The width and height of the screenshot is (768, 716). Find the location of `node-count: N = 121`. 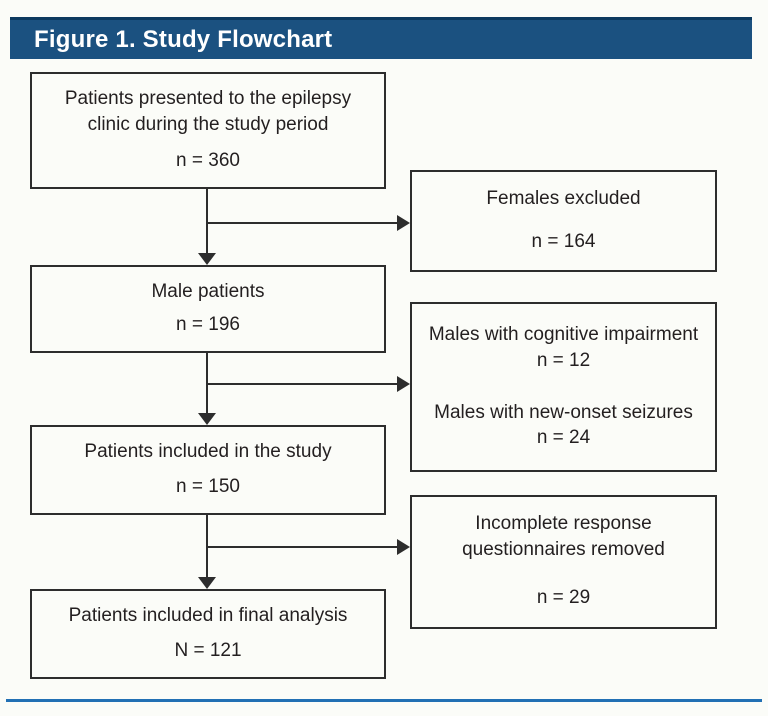

node-count: N = 121 is located at coordinates (208, 651).